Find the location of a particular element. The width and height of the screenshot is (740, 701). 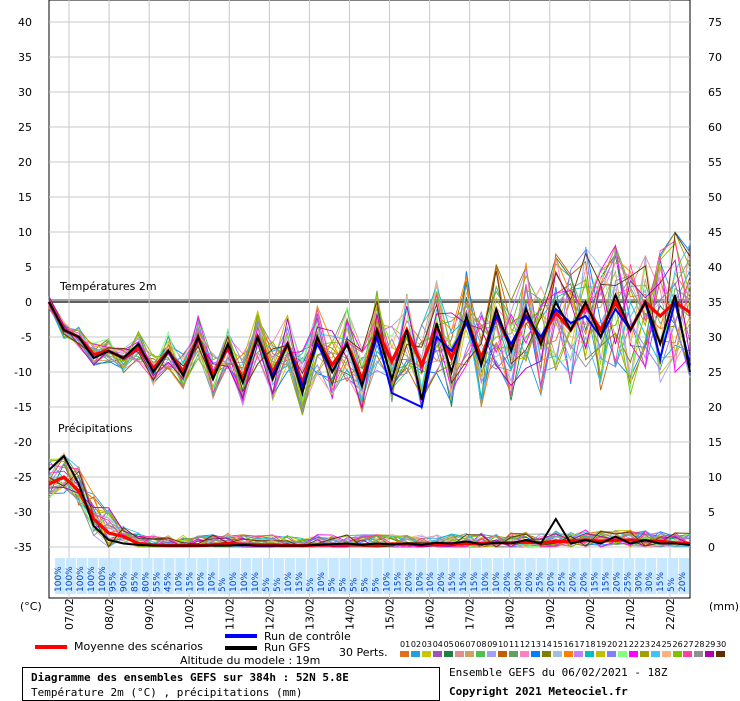

date-label: 08/02 is located at coordinates (109, 614).